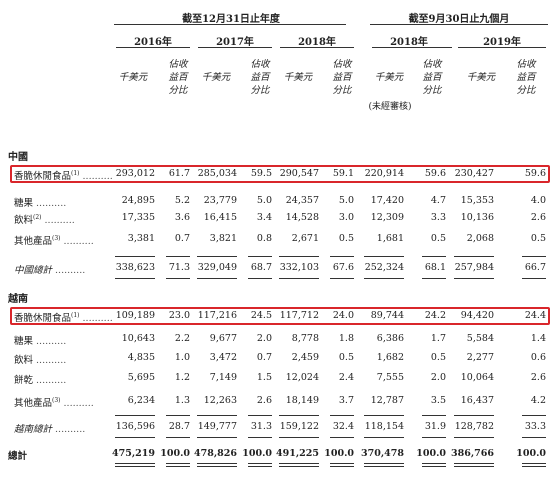  What do you see at coordinates (178, 77) in the screenshot?
I see `unit-pct-0: 佔收益百分比` at bounding box center [178, 77].